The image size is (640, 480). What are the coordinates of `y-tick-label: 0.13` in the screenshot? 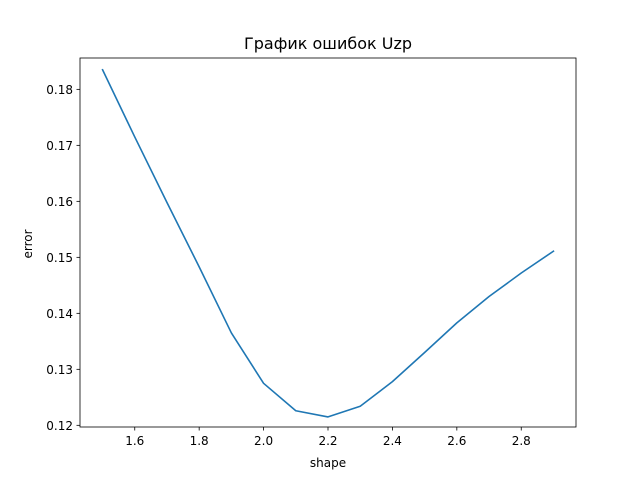 It's located at (59, 370).